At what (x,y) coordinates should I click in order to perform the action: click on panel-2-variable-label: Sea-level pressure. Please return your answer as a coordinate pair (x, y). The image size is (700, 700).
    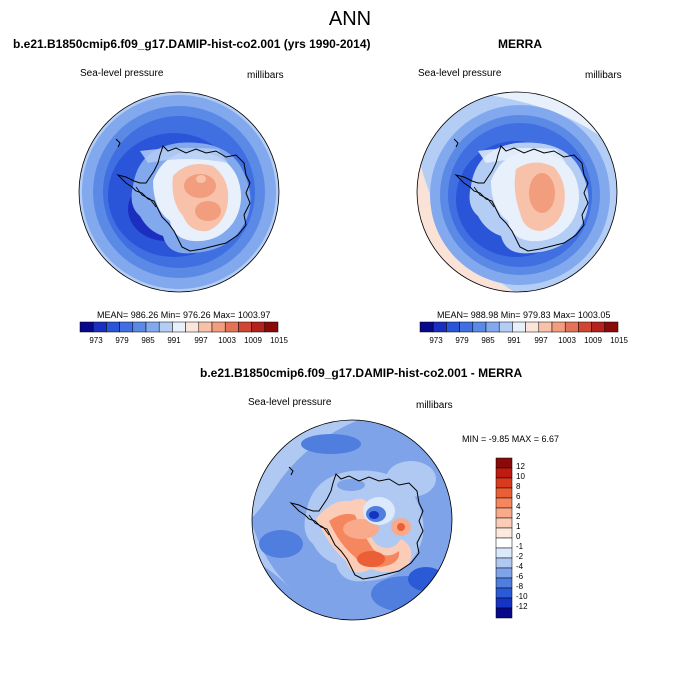
    Looking at the image, I should click on (460, 73).